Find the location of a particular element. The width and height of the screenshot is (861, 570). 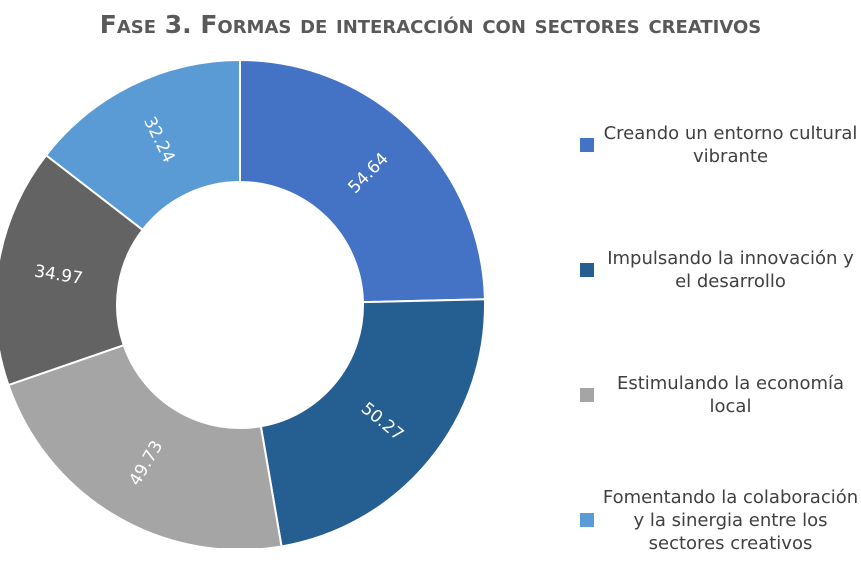

legend-item: Impulsando la innovación y el desarrollo is located at coordinates (720, 270).